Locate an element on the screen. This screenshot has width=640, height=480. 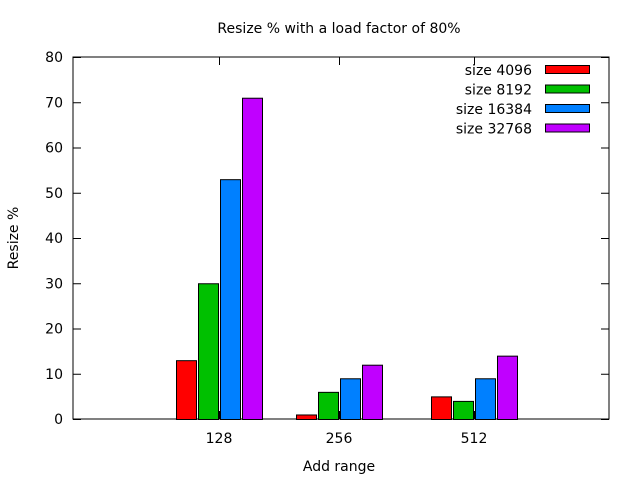
legend: size 4096 size 8192 size 16384 size 32768 is located at coordinates (523, 100).